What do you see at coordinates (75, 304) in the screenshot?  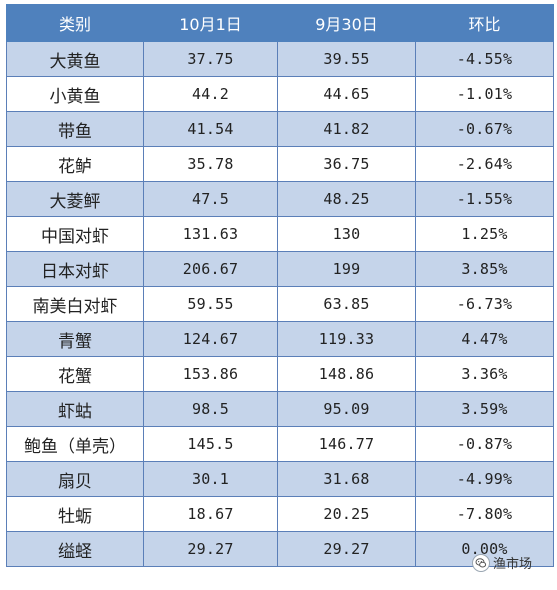 I see `cell-category: 南美白对虾` at bounding box center [75, 304].